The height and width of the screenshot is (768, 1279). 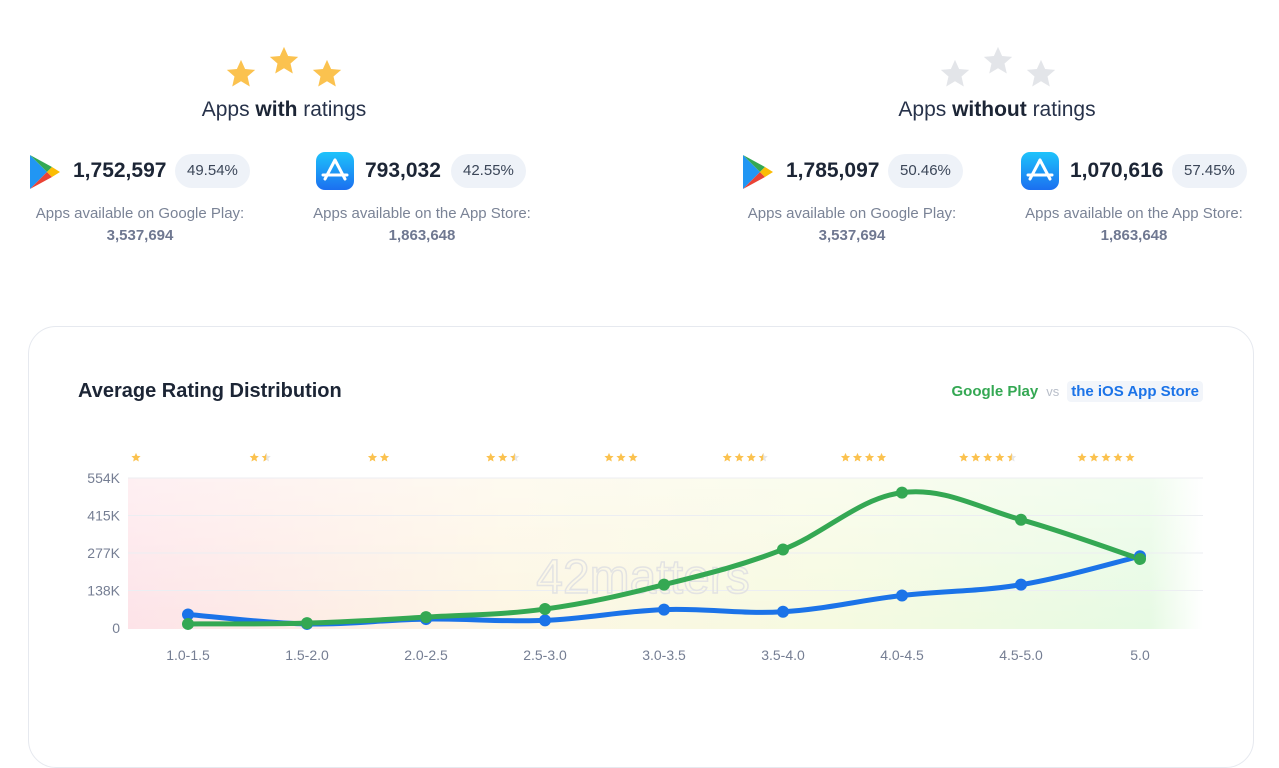 I want to click on app-store-percent: 42.55%, so click(x=488, y=171).